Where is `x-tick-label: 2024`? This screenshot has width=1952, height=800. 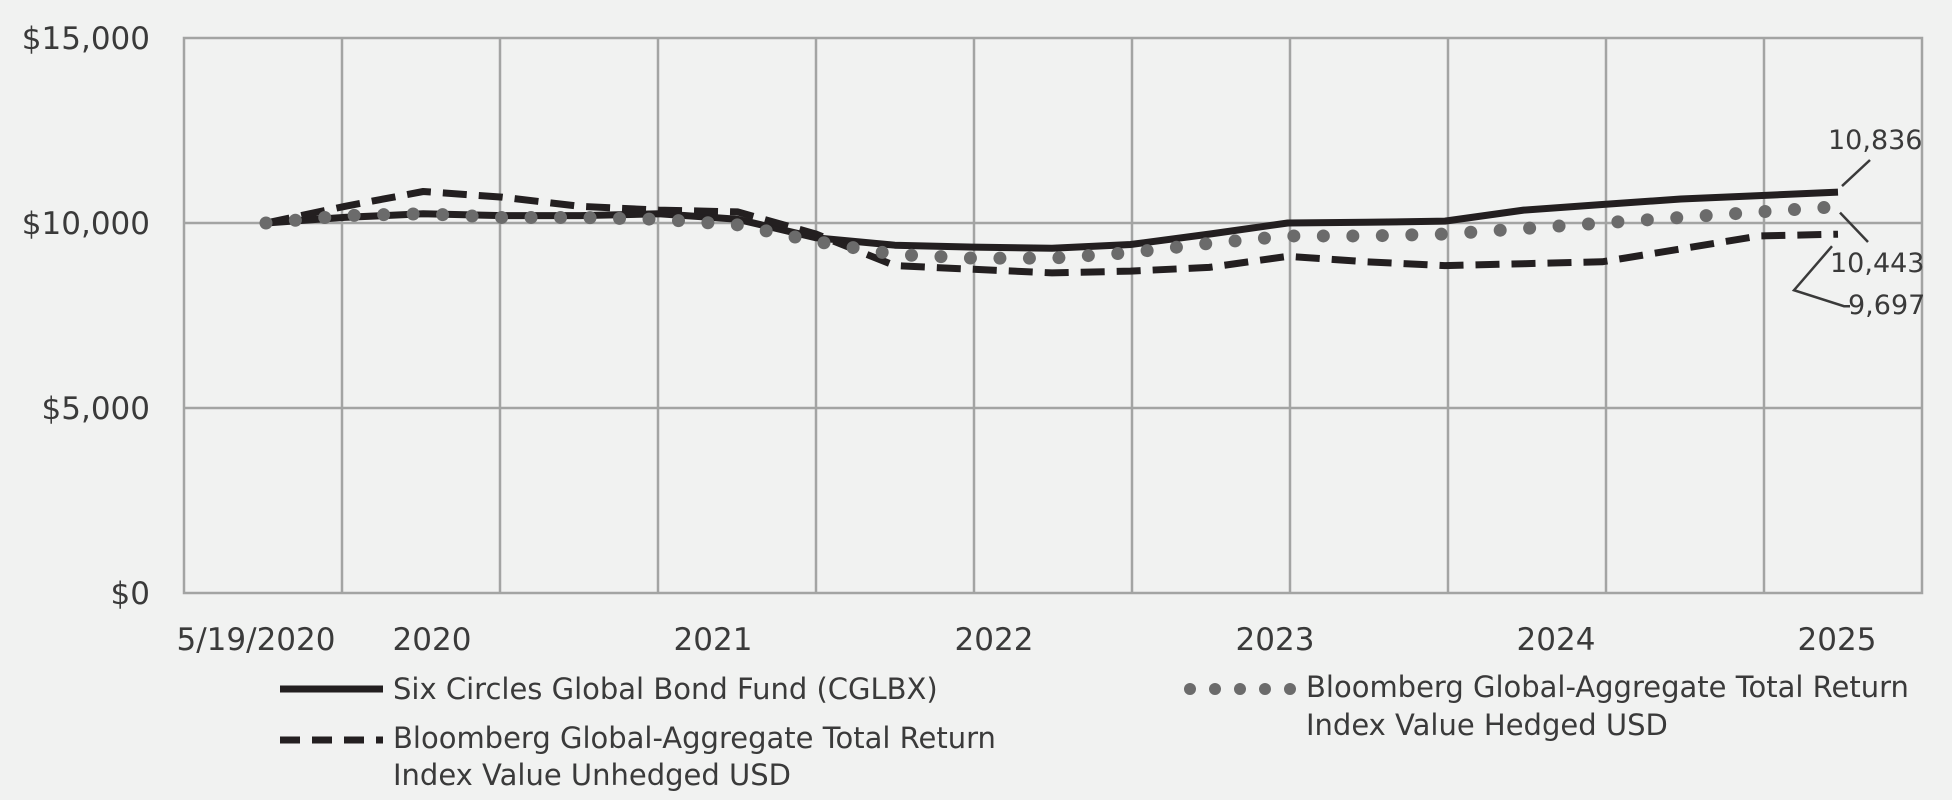 x-tick-label: 2024 is located at coordinates (1556, 640).